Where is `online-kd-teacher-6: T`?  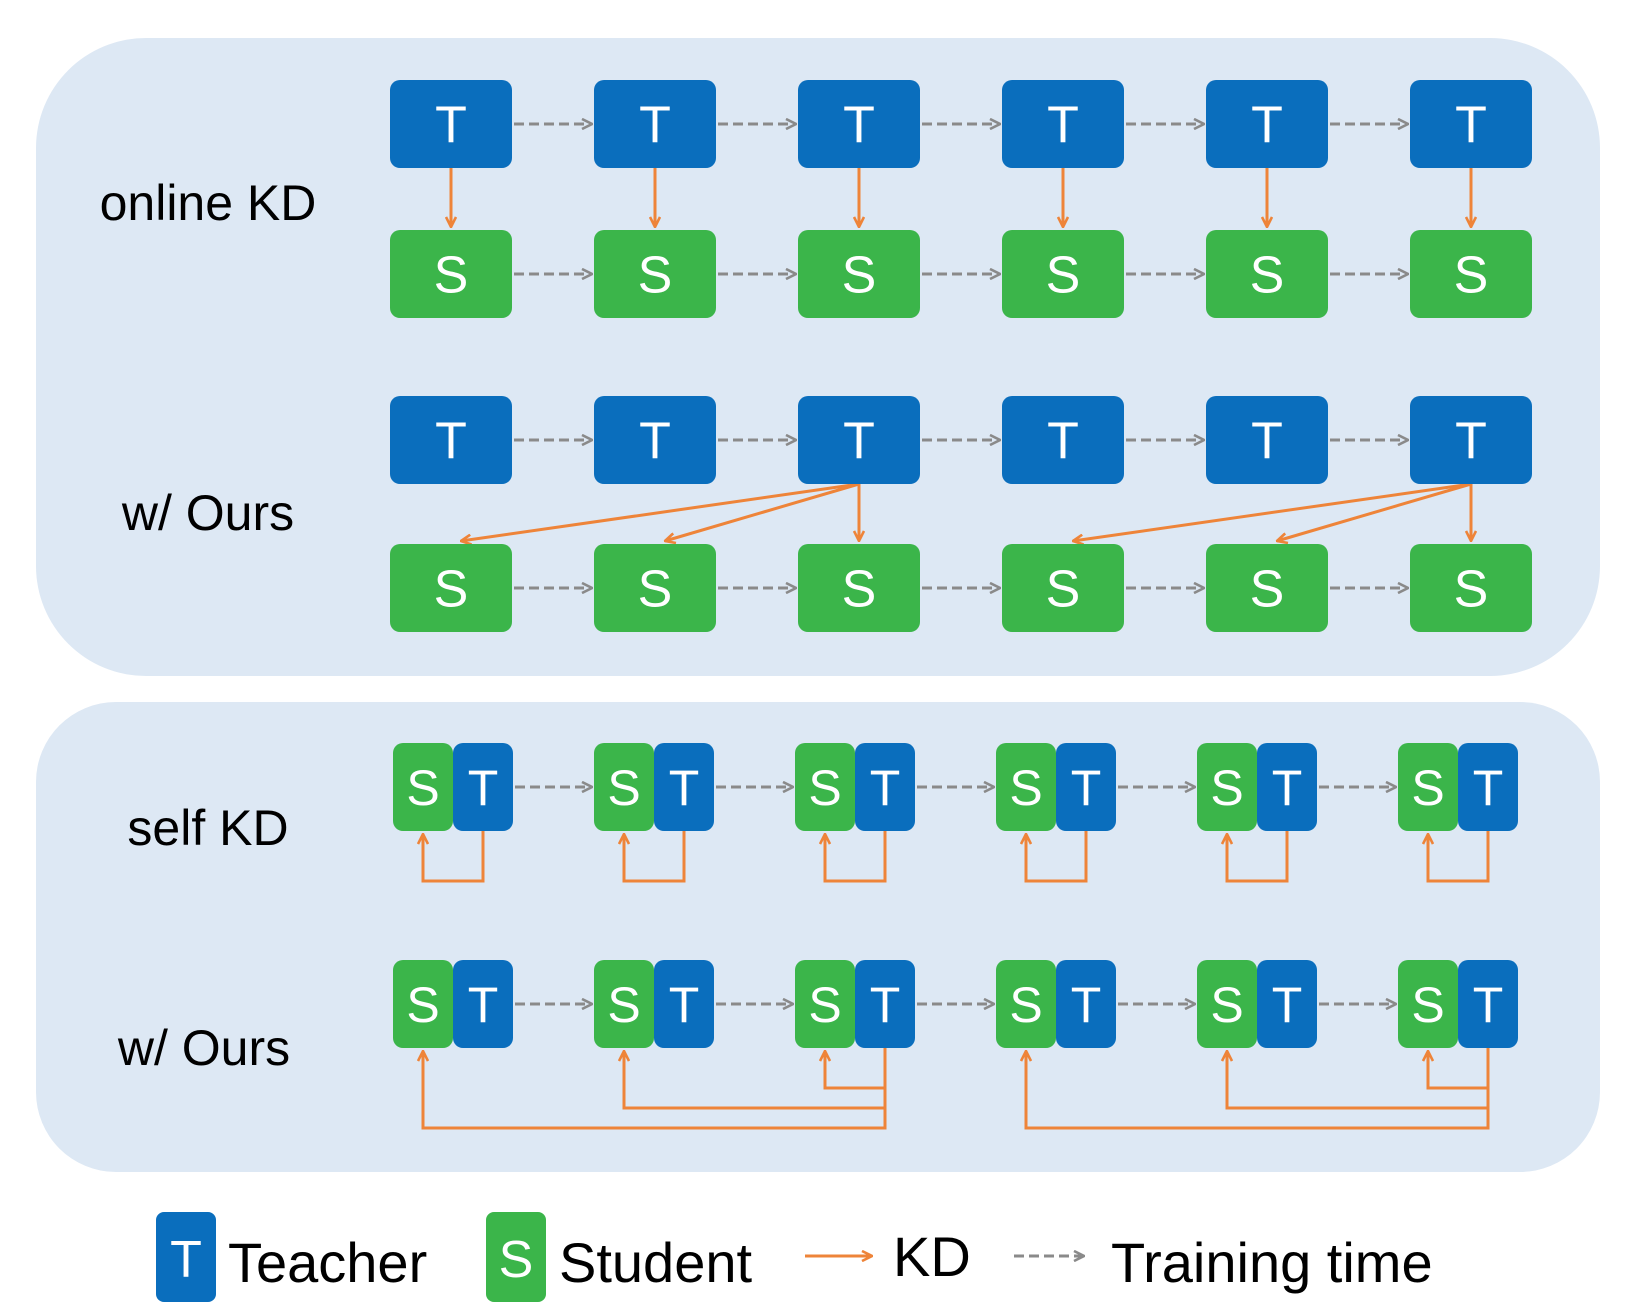 online-kd-teacher-6: T is located at coordinates (1471, 124).